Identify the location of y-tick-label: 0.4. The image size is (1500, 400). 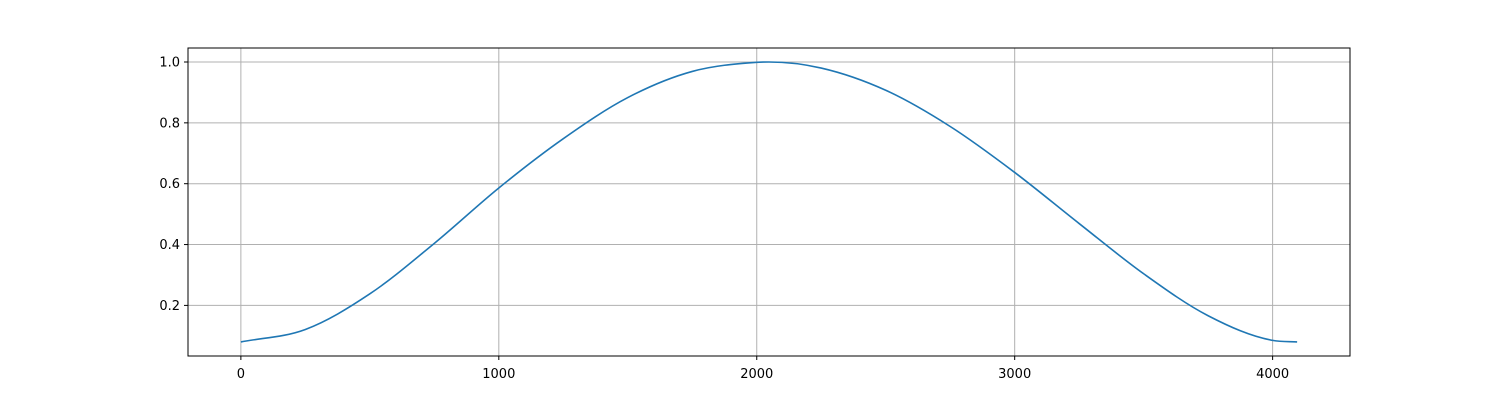
(169, 245).